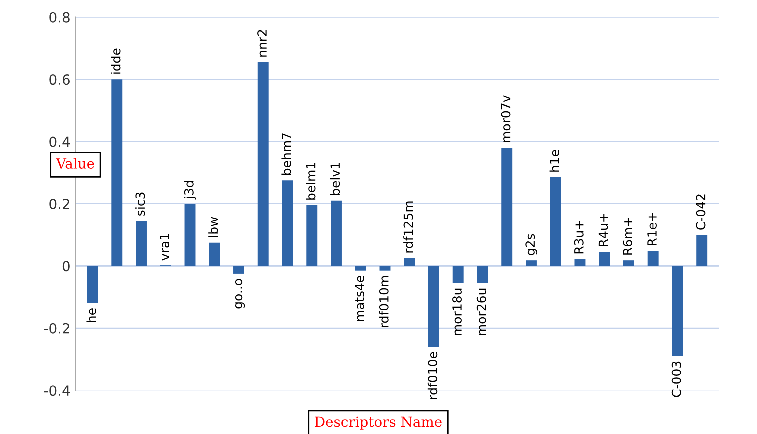 The width and height of the screenshot is (757, 434). I want to click on y-tick-label: -0.4, so click(57, 391).